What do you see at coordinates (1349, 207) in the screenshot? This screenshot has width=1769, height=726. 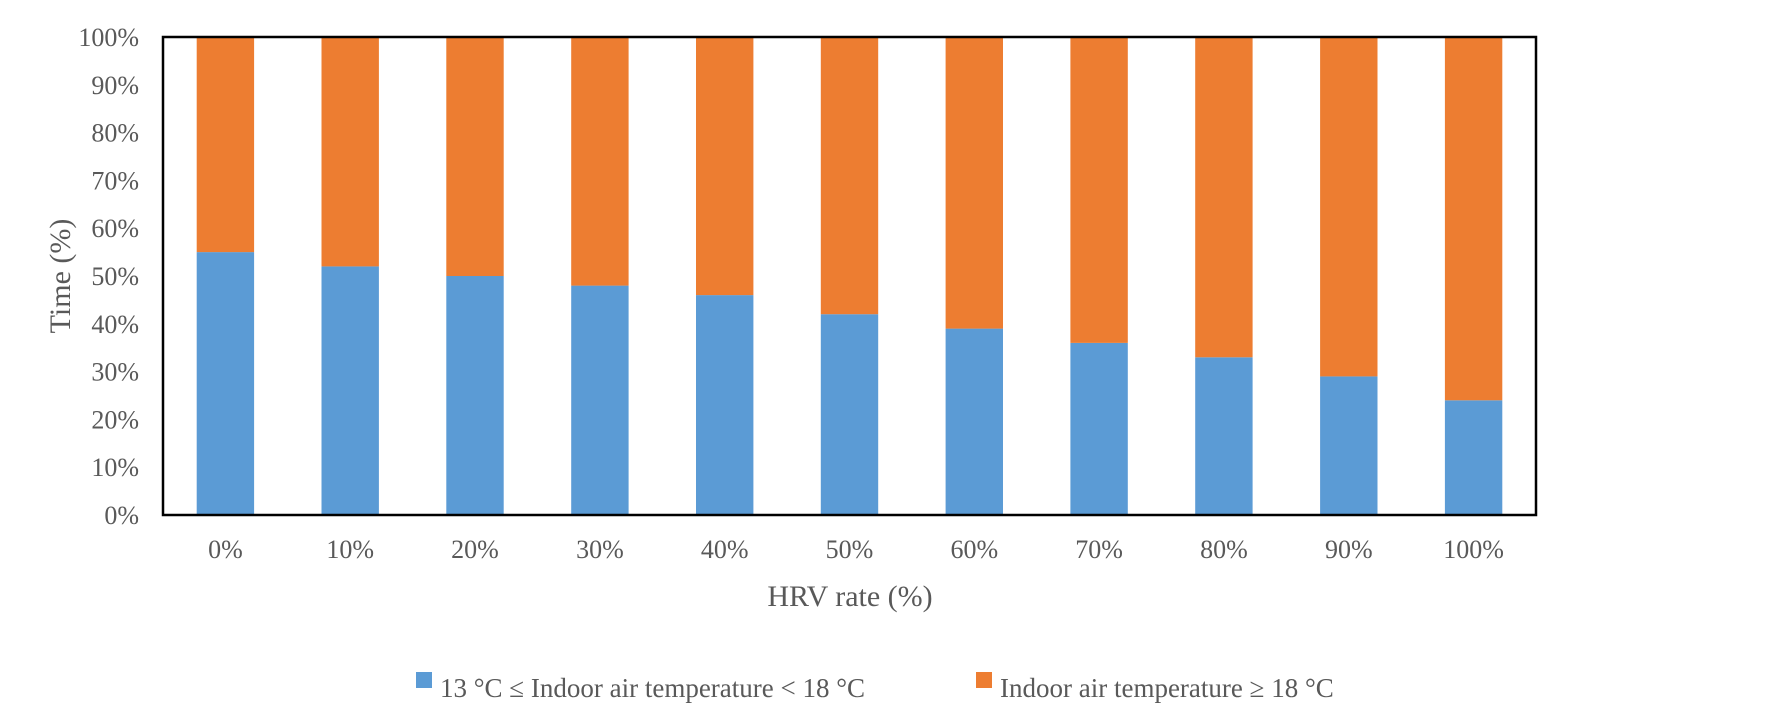 I see `bar-series-2-90pct` at bounding box center [1349, 207].